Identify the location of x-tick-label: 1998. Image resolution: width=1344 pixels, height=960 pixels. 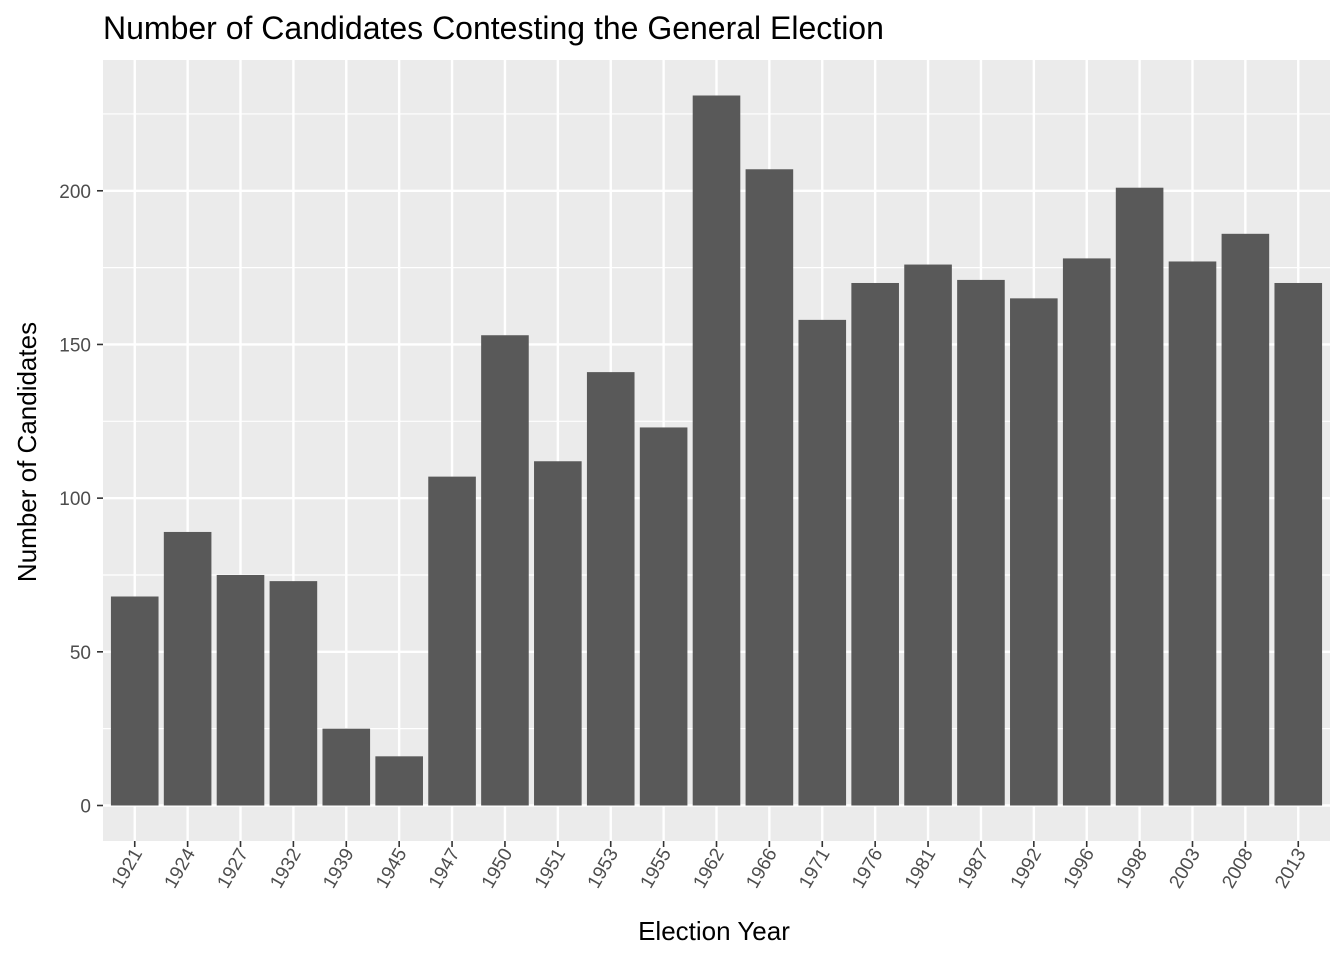
(1132, 868).